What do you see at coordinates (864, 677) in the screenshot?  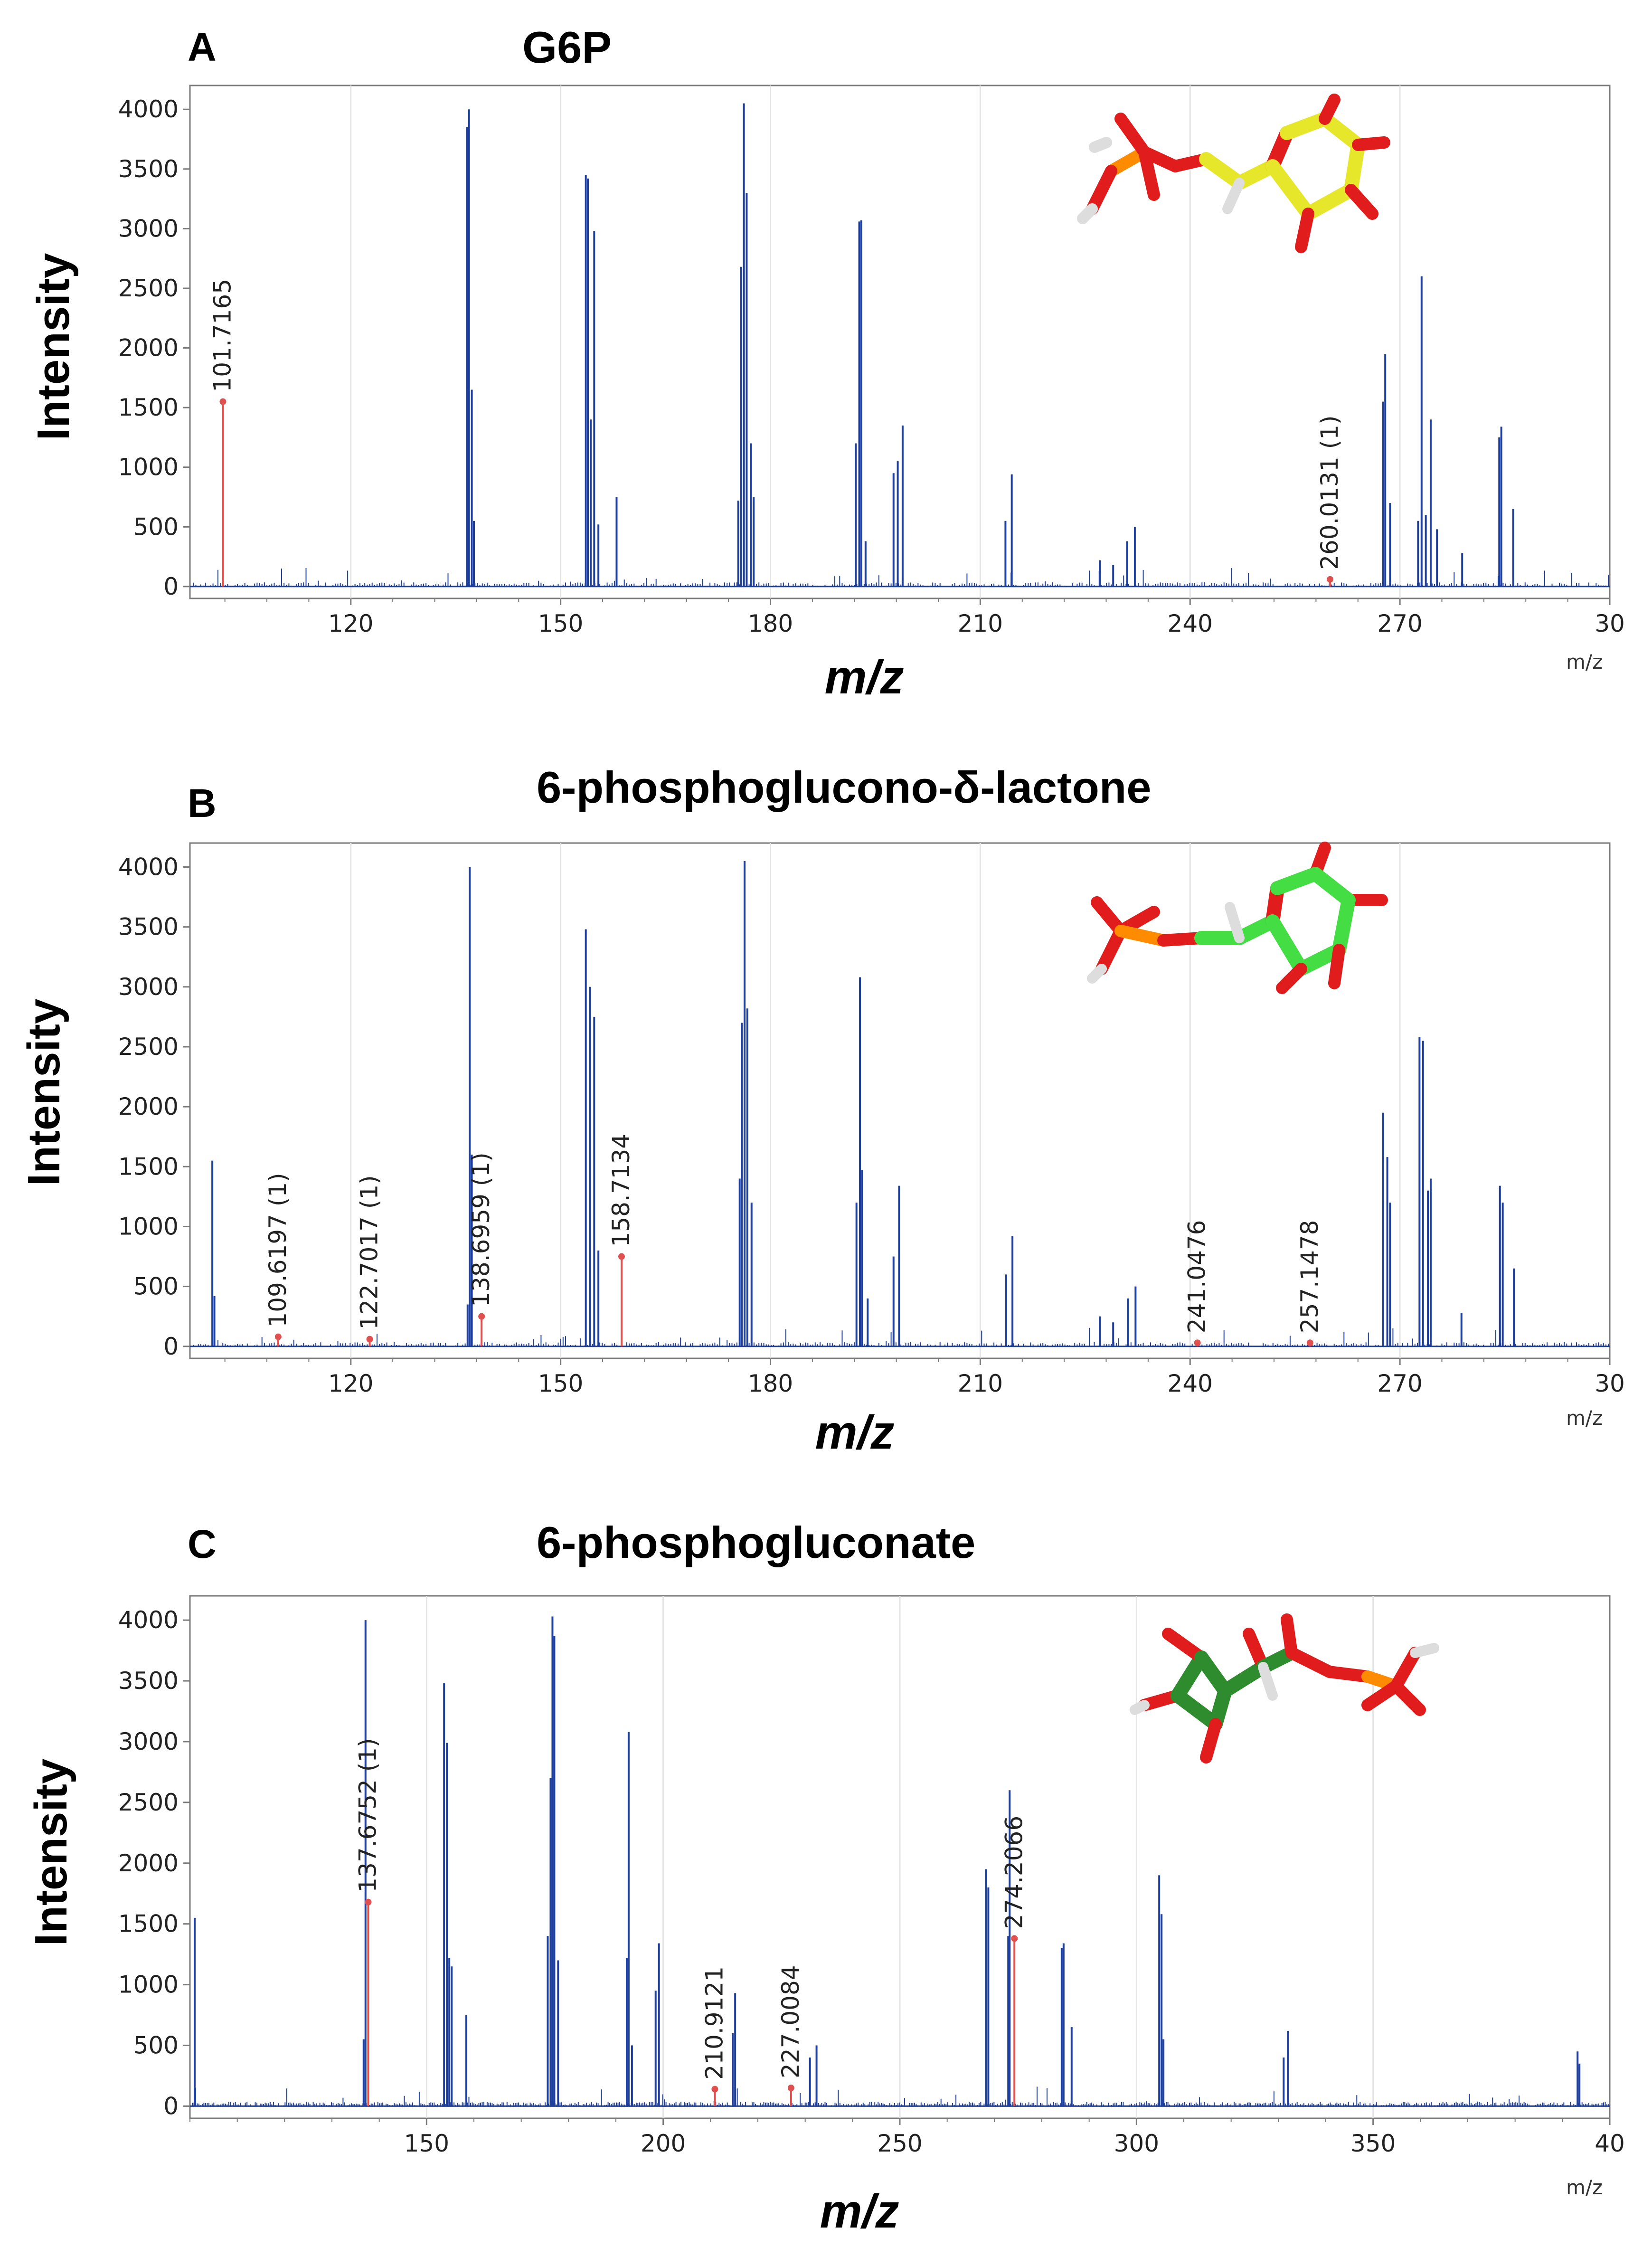 I see `panel-a-x-axis-label: m/z` at bounding box center [864, 677].